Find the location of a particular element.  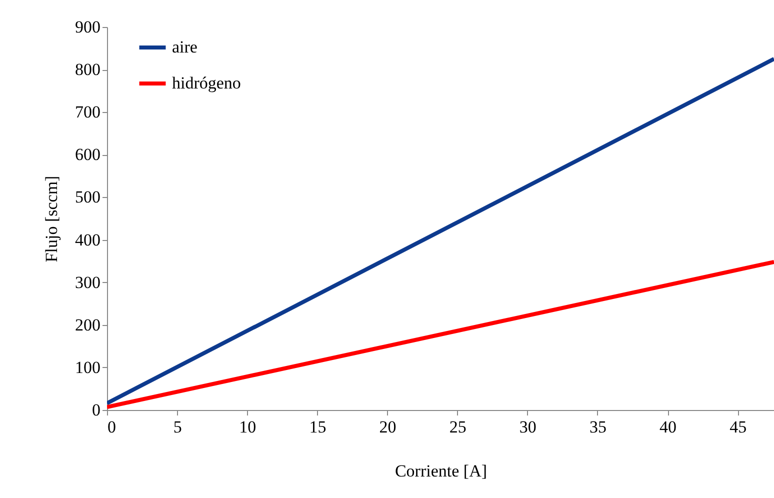

y-tick-label: 900 is located at coordinates (87, 27).